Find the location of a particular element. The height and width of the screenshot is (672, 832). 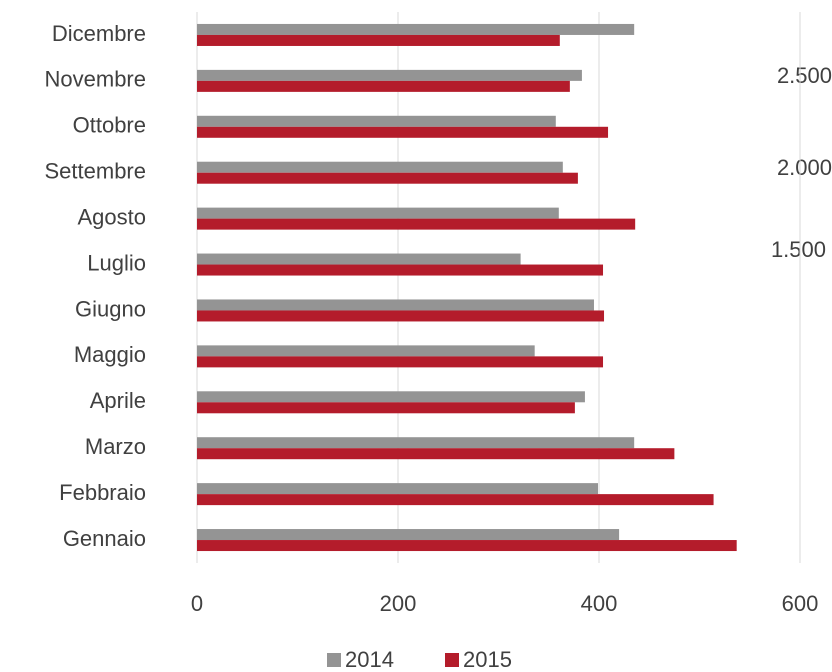

x-tick-label: 600 is located at coordinates (800, 603).